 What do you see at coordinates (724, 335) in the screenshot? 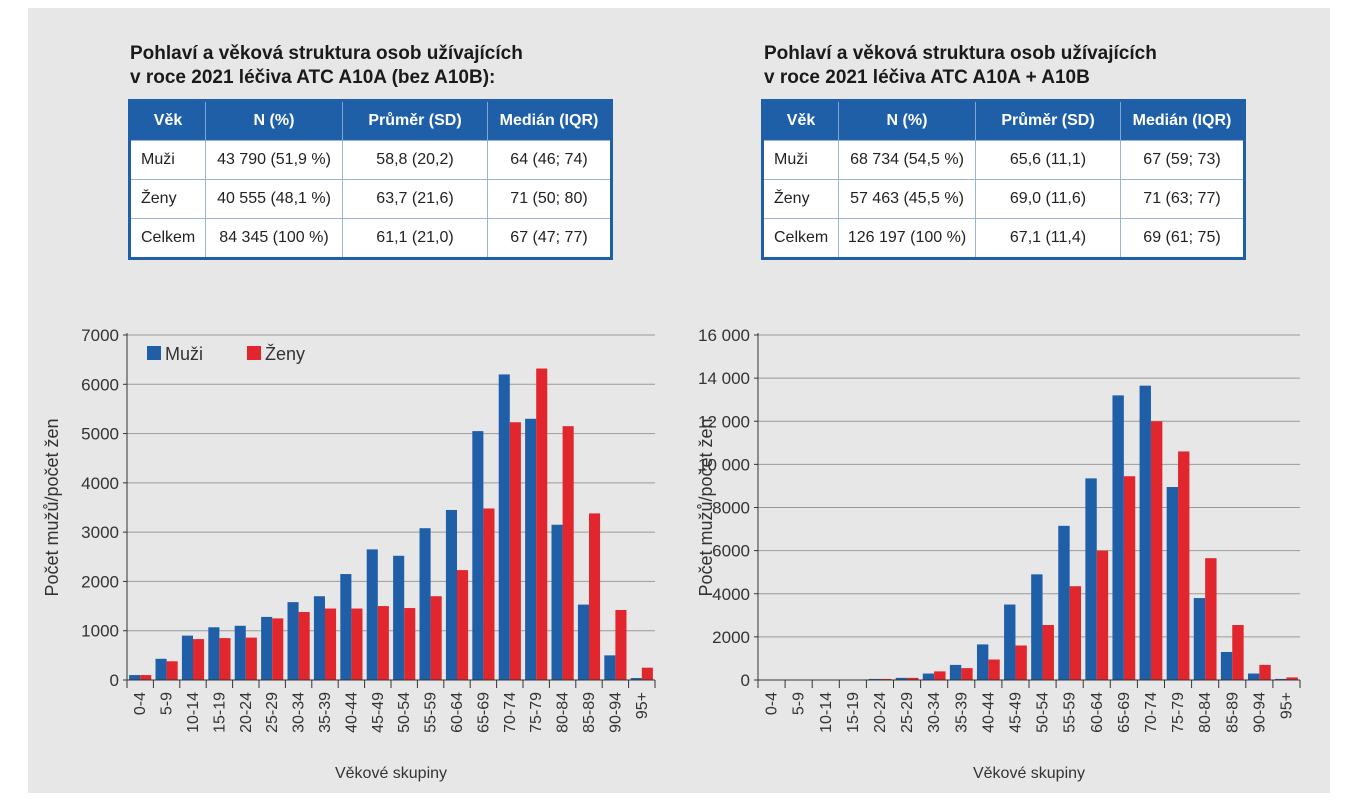
I see `y-tick-label: 16 000` at bounding box center [724, 335].